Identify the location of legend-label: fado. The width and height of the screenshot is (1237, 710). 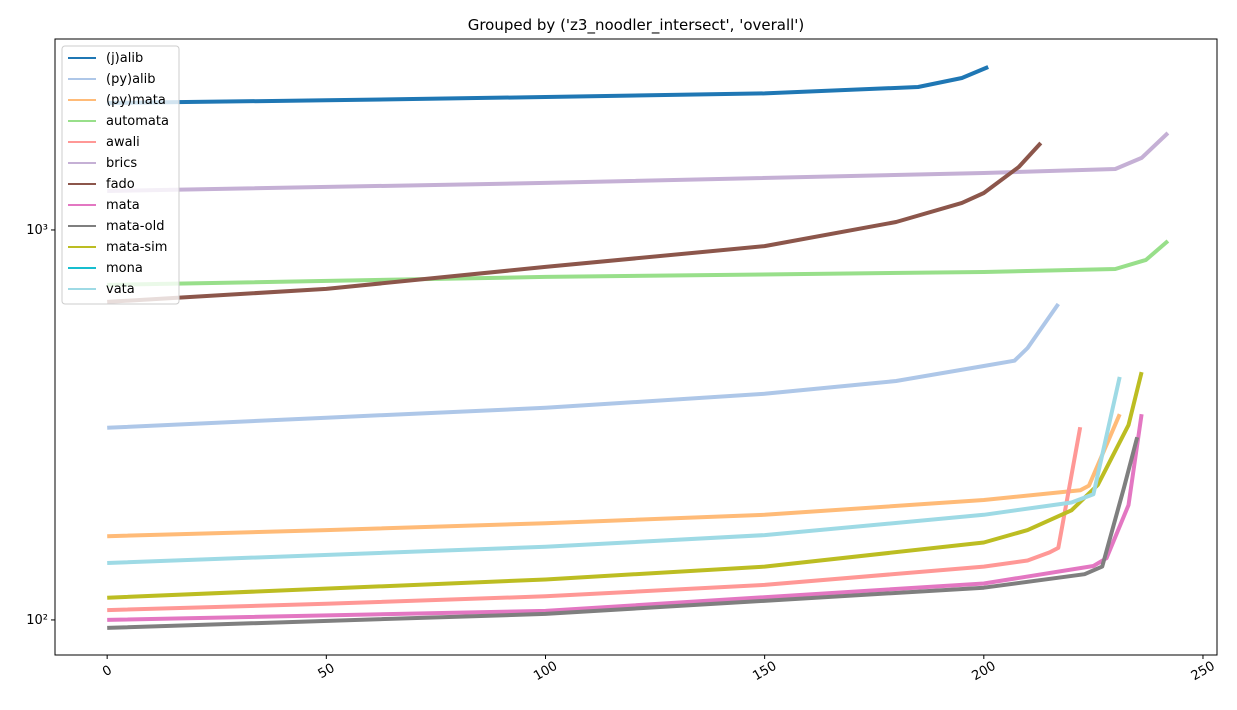
(120, 184).